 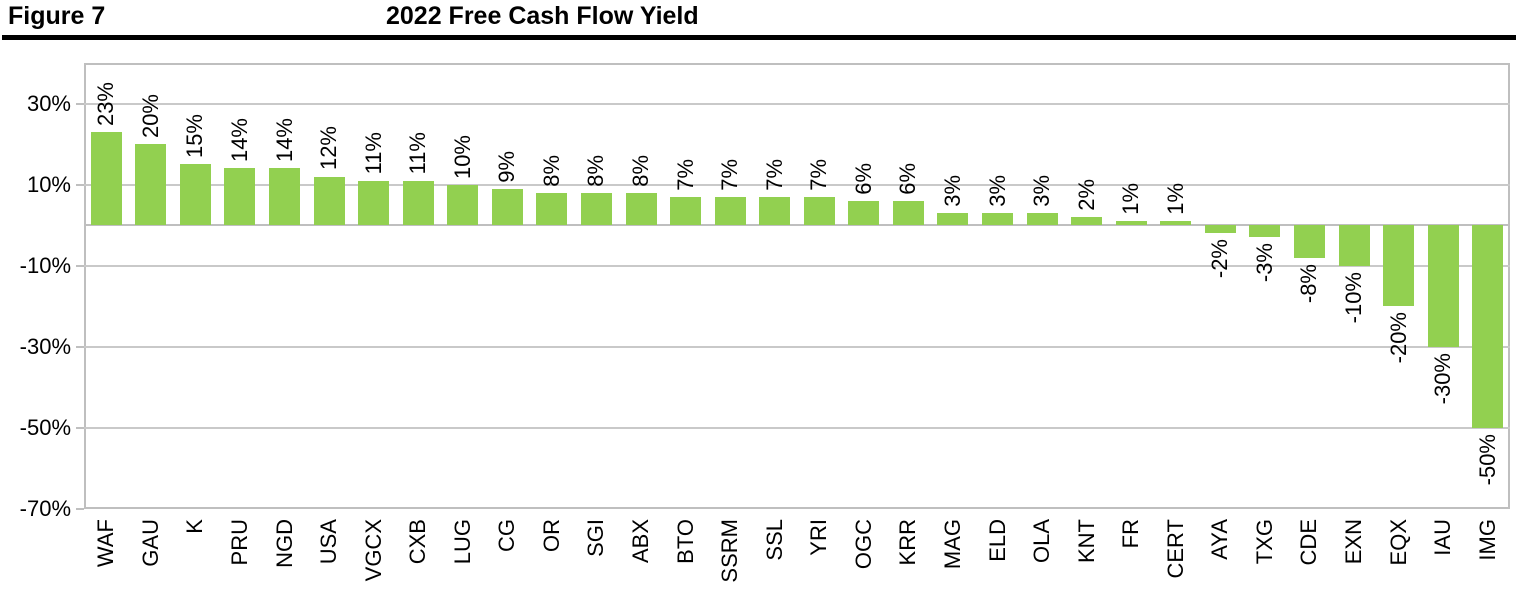 I want to click on bar-BTO, so click(x=686, y=211).